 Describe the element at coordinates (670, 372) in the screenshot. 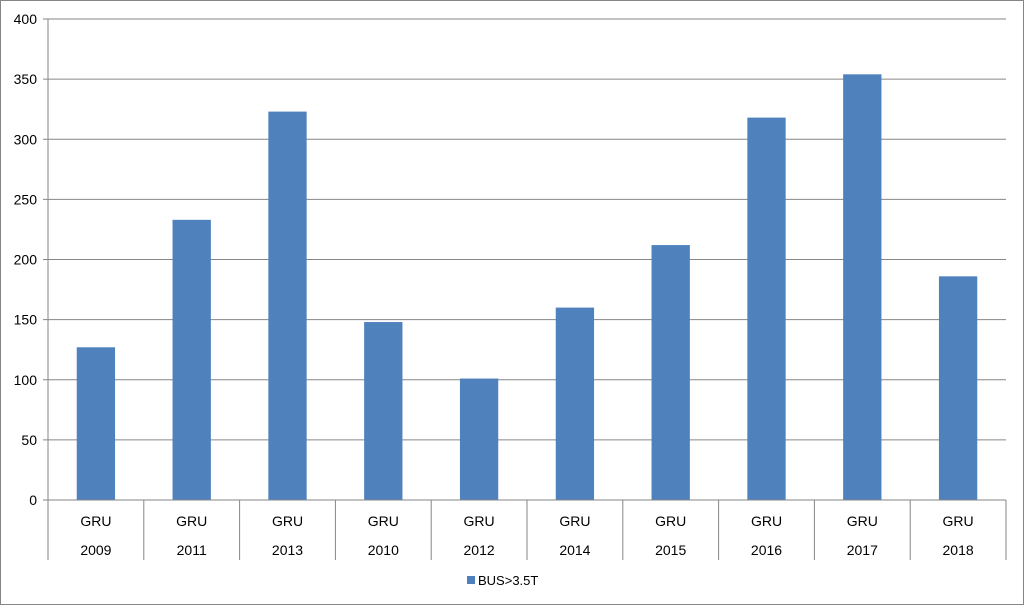

I see `bar-2015` at that location.